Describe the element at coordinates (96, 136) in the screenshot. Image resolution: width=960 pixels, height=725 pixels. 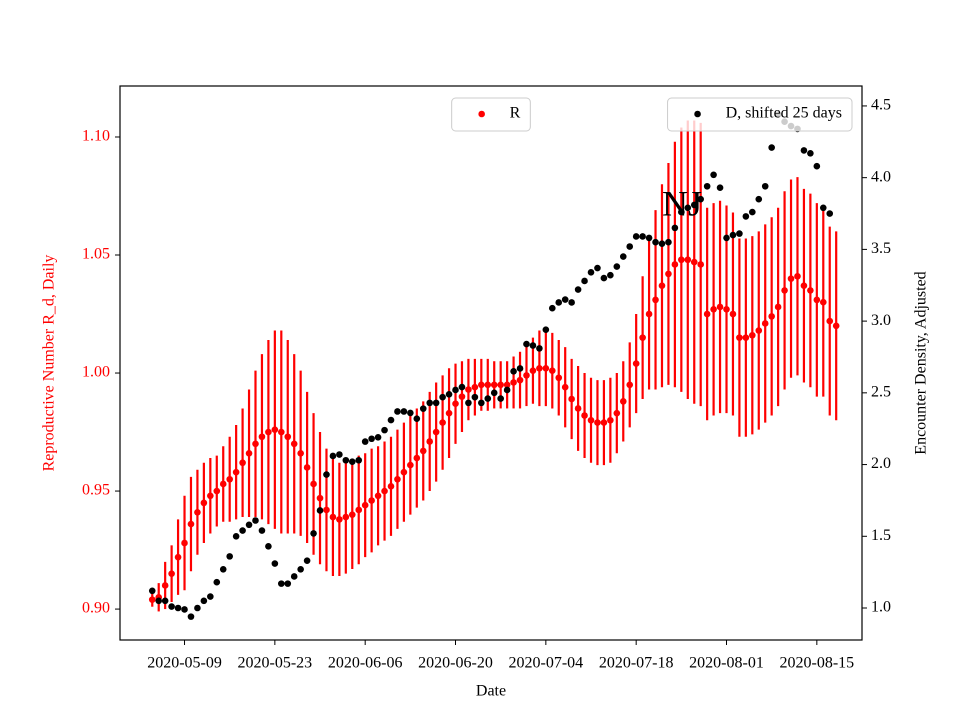
I see `y-tick-label: 1.10` at that location.